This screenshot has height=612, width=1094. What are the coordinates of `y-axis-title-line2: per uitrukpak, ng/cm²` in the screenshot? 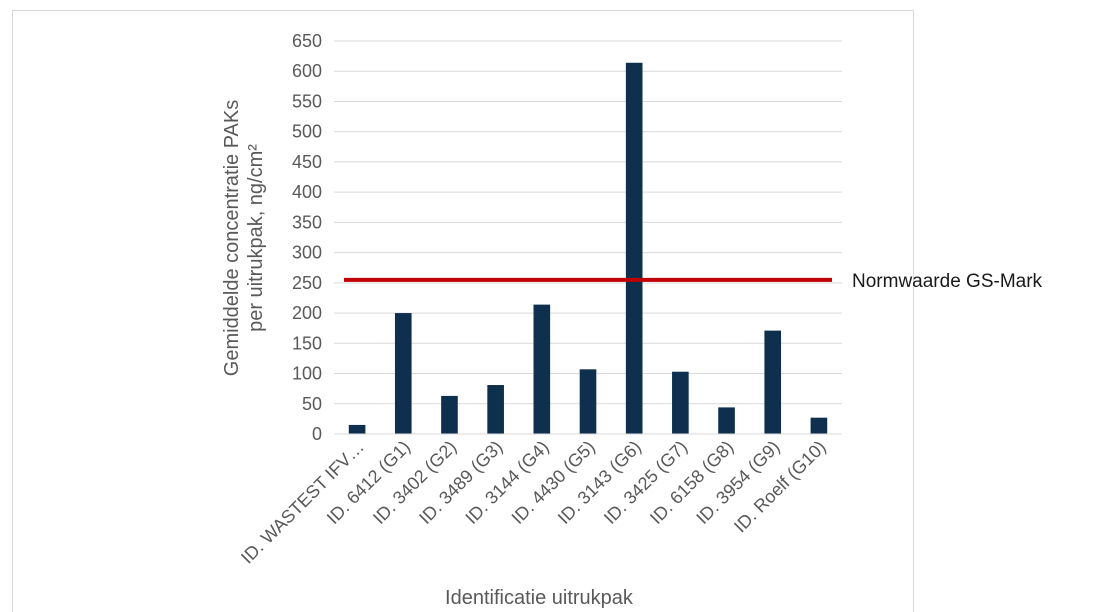 It's located at (256, 238).